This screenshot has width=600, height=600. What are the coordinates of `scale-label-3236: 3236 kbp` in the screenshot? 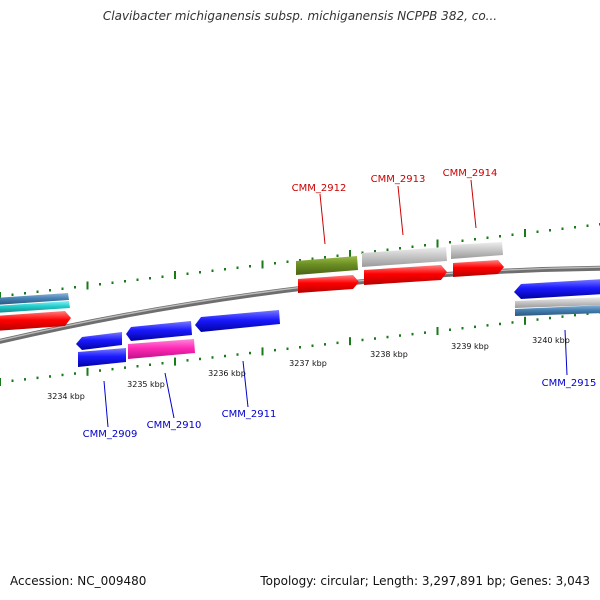 It's located at (227, 373).